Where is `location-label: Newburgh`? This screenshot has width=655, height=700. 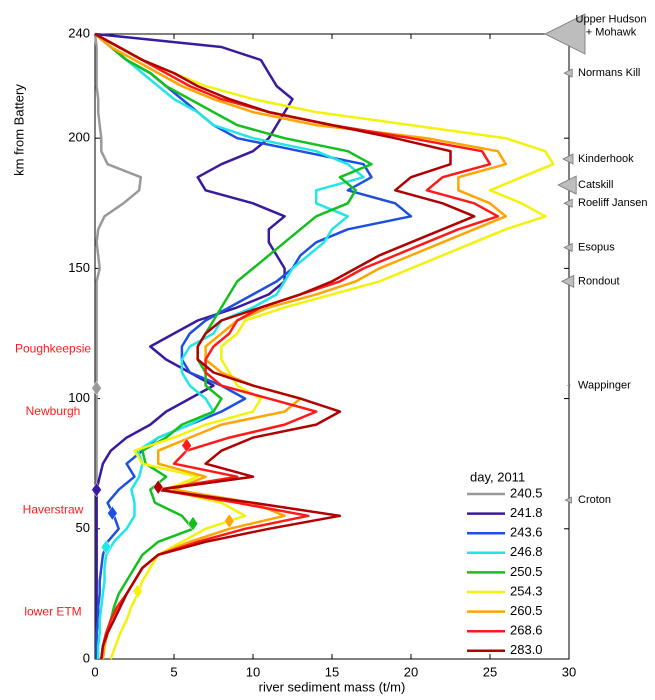 location-label: Newburgh is located at coordinates (53, 411).